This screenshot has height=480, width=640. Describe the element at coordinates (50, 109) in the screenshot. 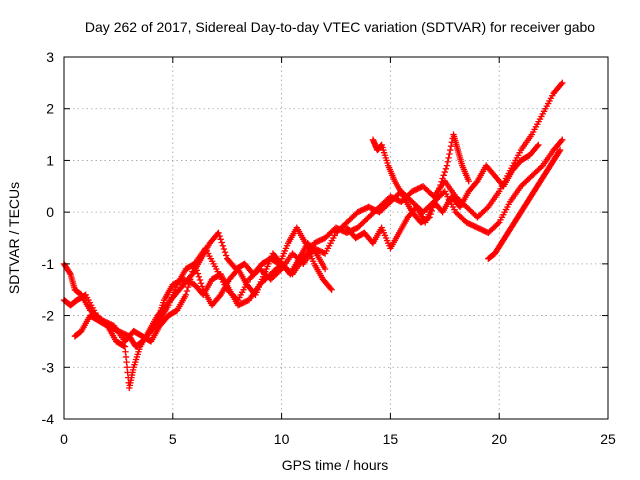

I see `y-tick-label: 2` at that location.